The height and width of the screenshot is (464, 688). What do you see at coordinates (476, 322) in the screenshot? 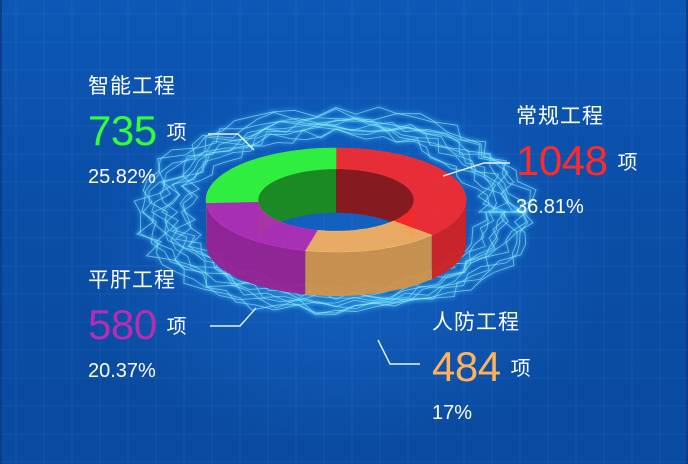
I see `category-name: 人防工程` at bounding box center [476, 322].